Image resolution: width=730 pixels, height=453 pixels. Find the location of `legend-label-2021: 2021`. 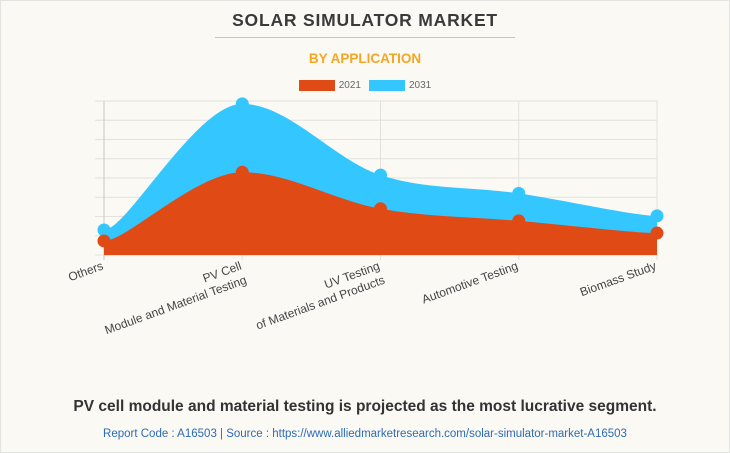

legend-label-2021: 2021 is located at coordinates (349, 85).